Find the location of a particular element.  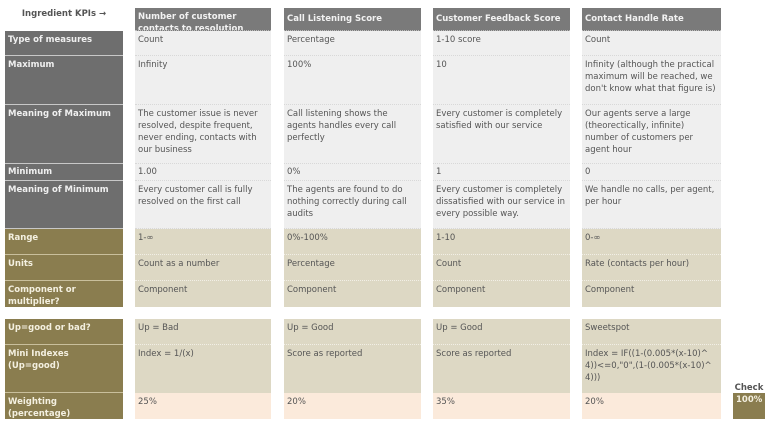

row-label-type-of-measures: Type of measures is located at coordinates (64, 43).